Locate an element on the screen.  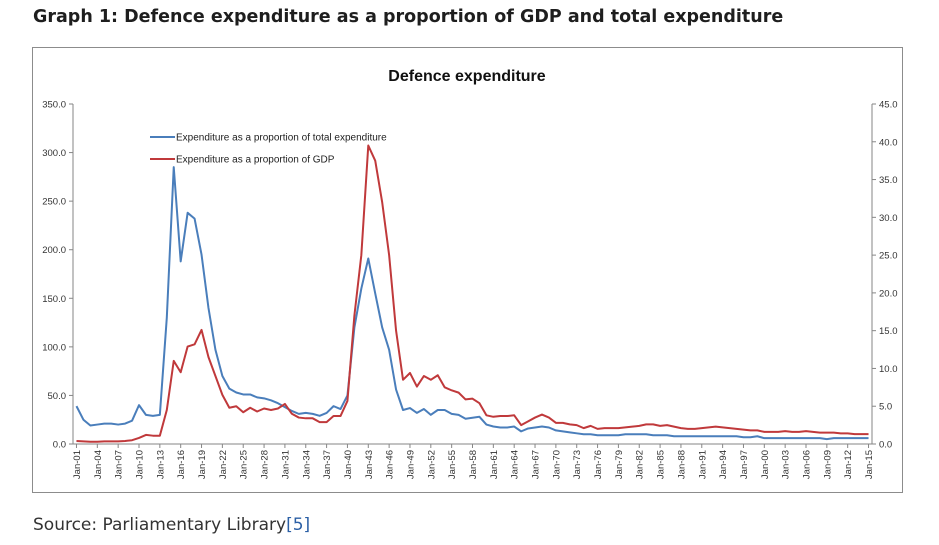
x-tick-label: Jan-46 is located at coordinates (390, 464).